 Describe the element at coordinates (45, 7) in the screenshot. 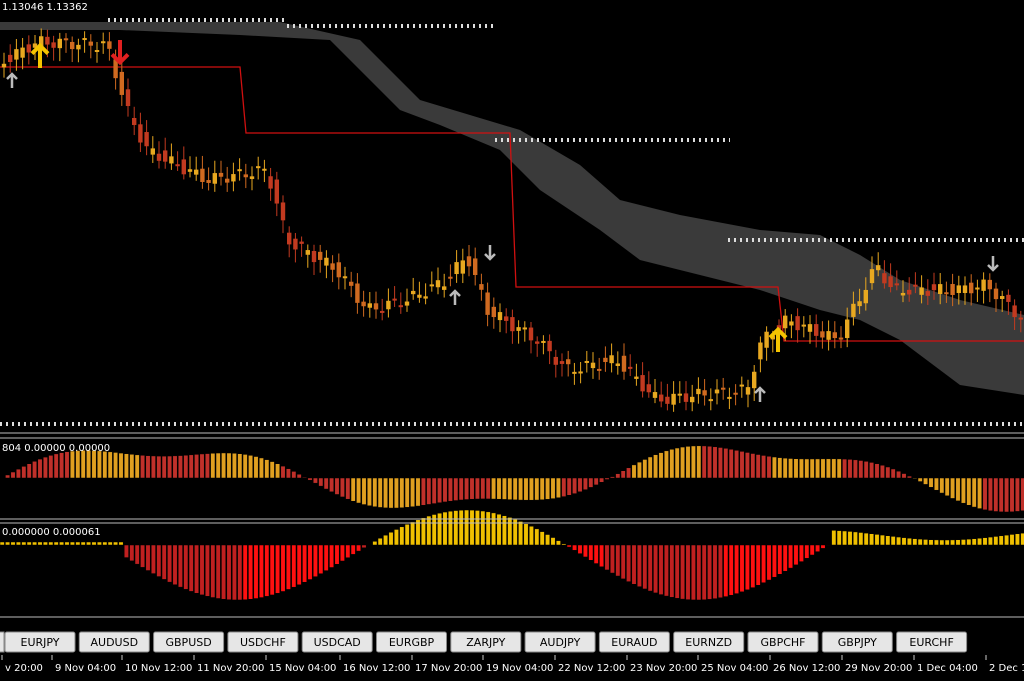

I see `price-label: 1.13046 1.13362` at that location.